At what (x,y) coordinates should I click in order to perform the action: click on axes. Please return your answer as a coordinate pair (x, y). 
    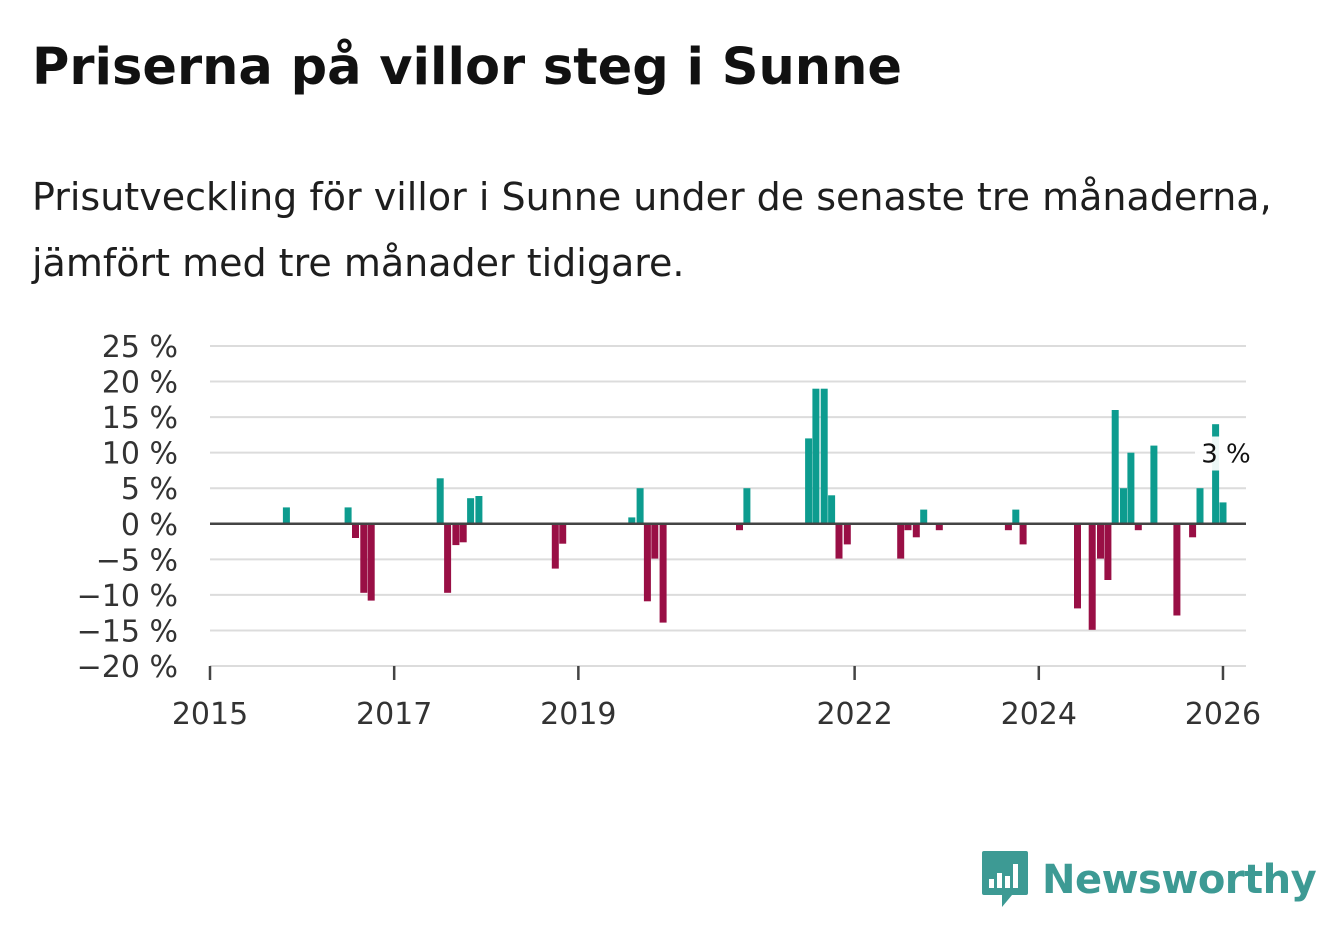
    Looking at the image, I should click on (728, 594).